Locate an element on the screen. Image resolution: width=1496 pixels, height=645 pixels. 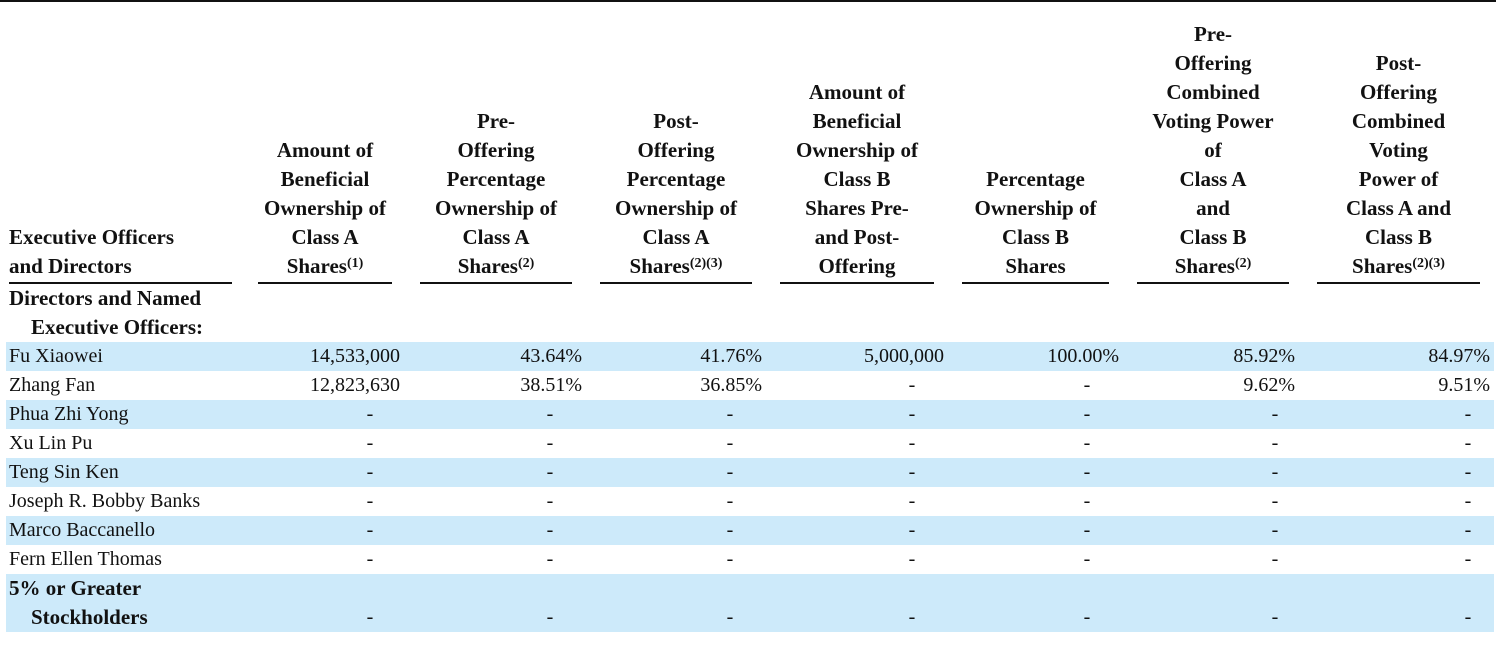
header-line: Shares Pre- is located at coordinates (857, 208).